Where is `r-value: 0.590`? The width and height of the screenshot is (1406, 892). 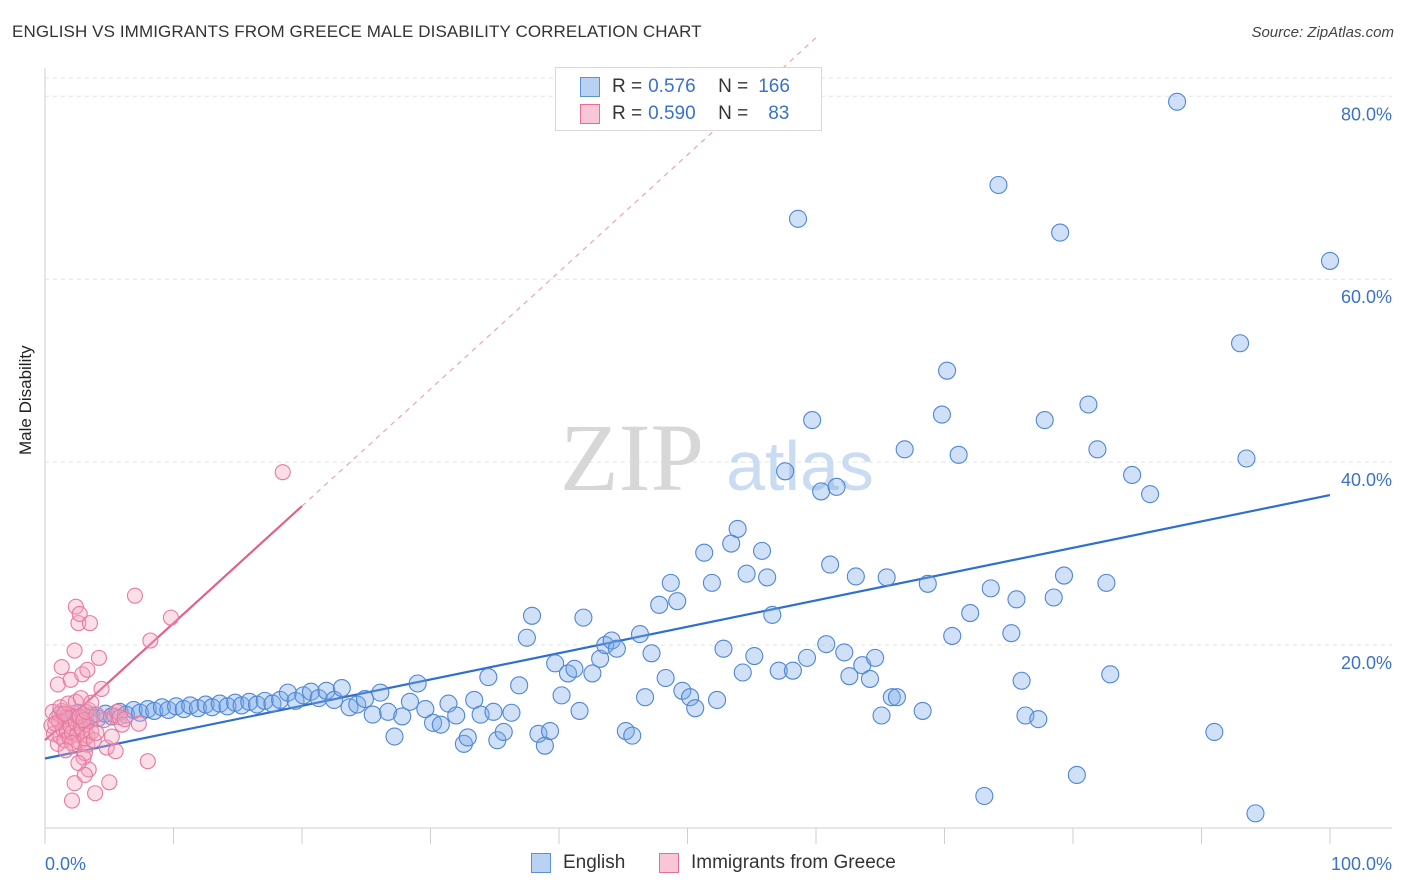 r-value: 0.590 is located at coordinates (672, 113).